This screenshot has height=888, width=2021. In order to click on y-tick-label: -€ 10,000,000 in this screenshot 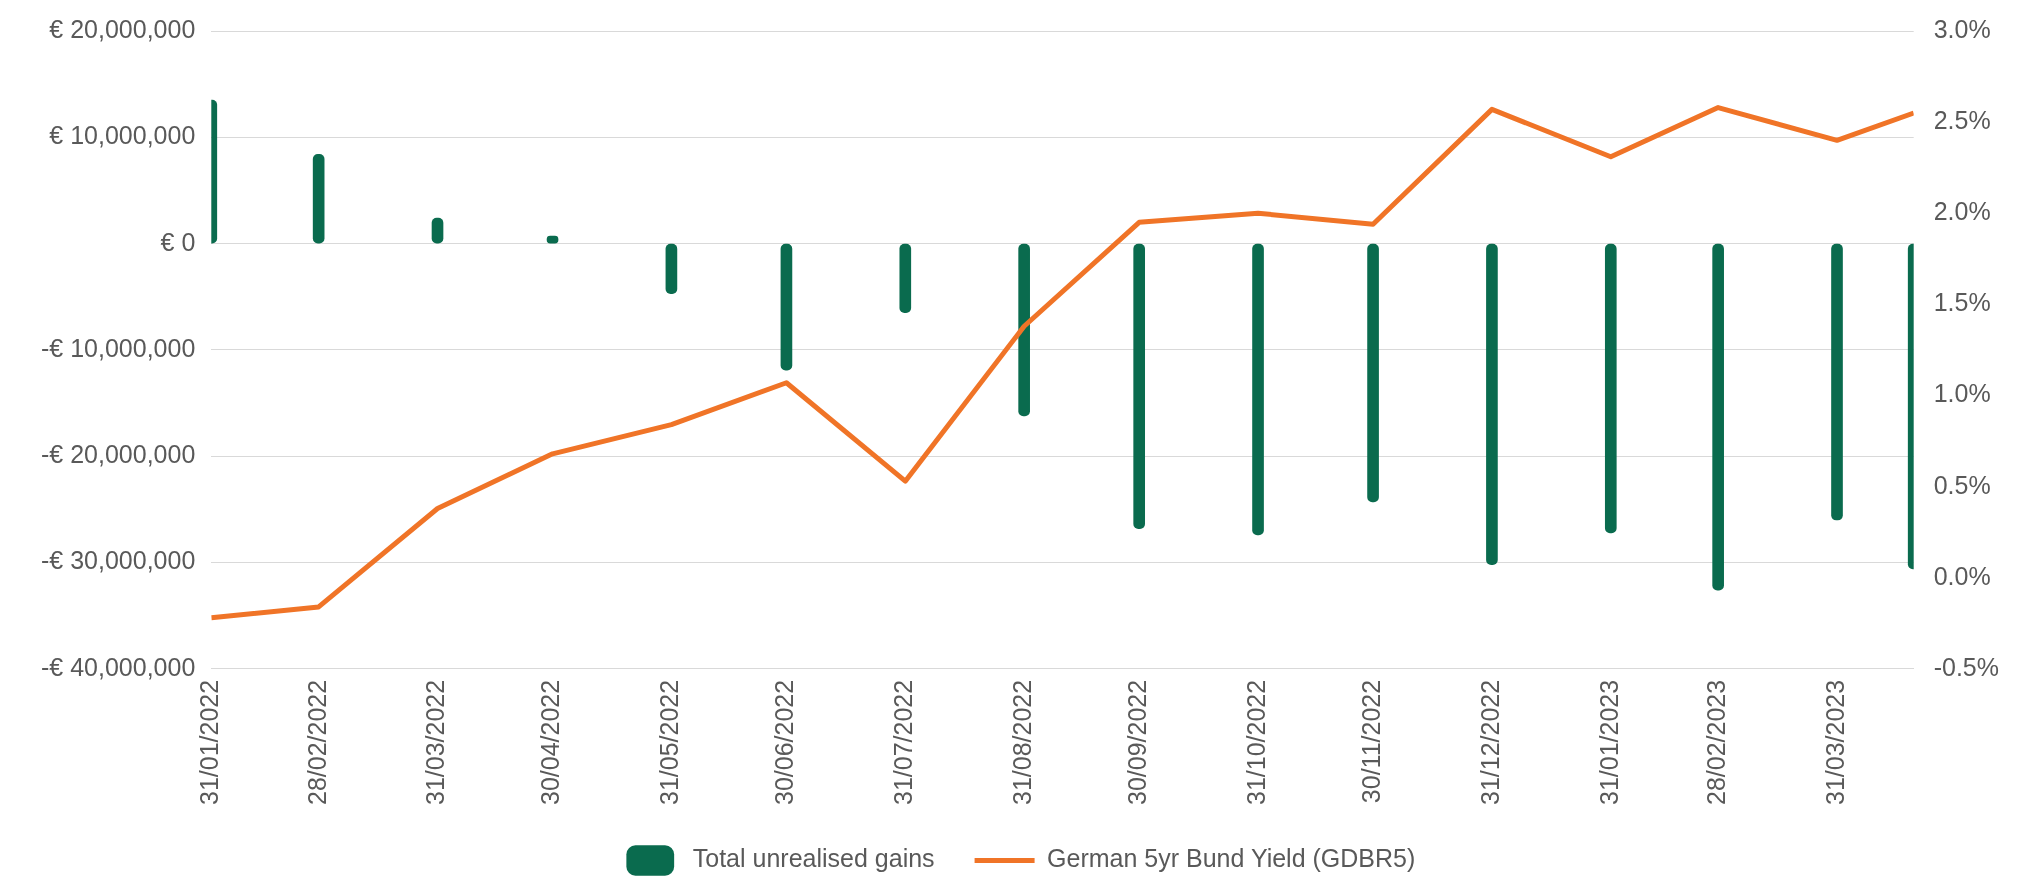, I will do `click(118, 347)`.